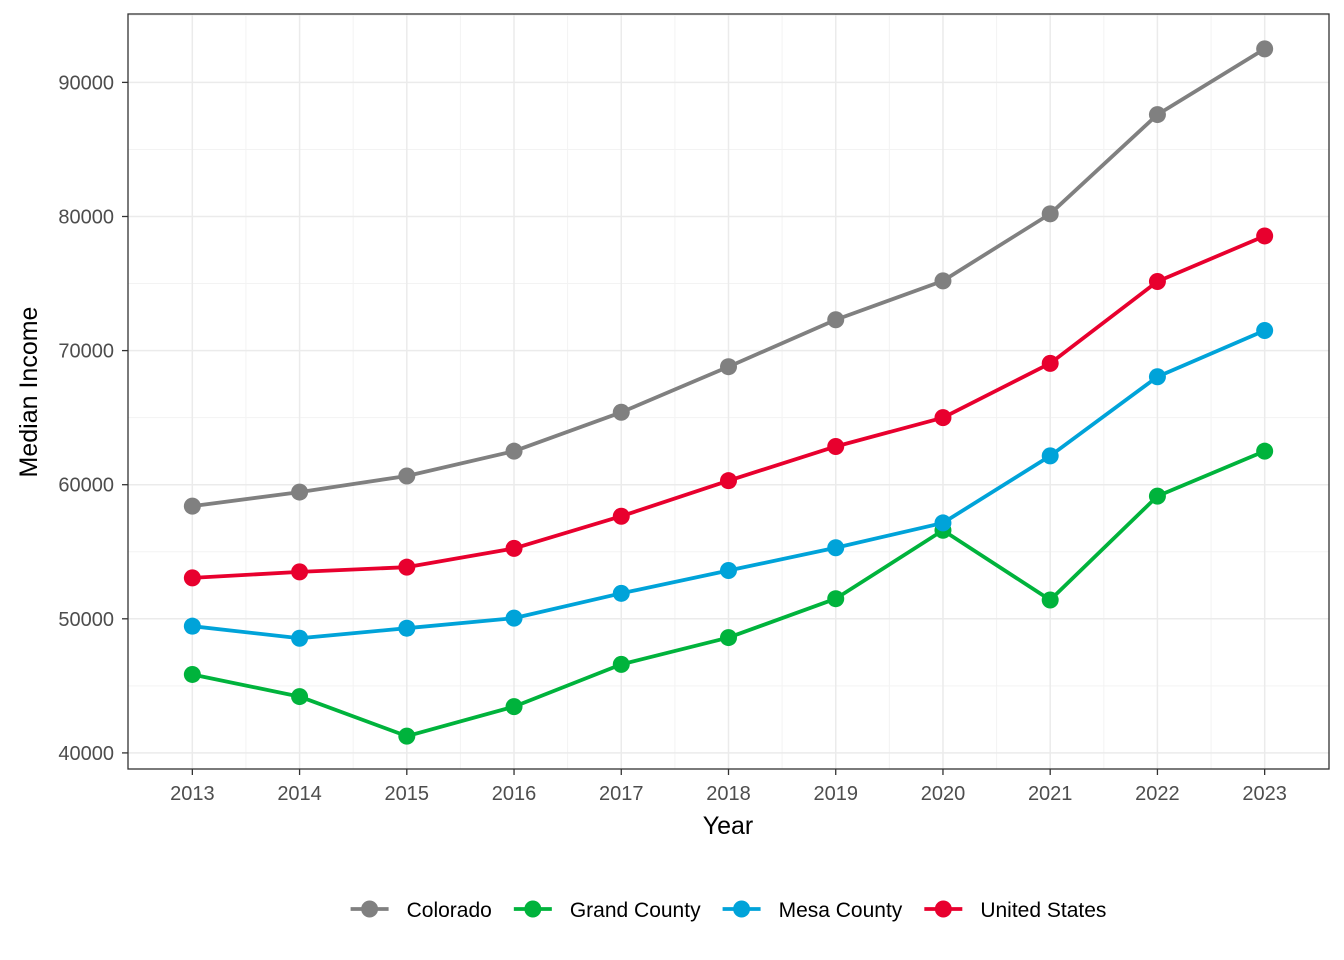 The width and height of the screenshot is (1344, 960). I want to click on x-tick-label: 2018, so click(728, 794).